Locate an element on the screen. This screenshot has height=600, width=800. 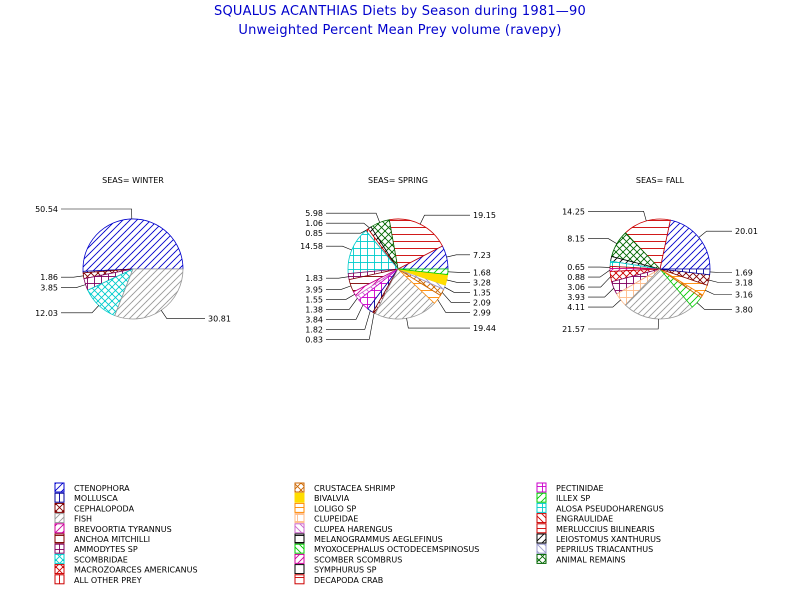
legend-item-bivalvia: BIVALVIA is located at coordinates (322, 497).